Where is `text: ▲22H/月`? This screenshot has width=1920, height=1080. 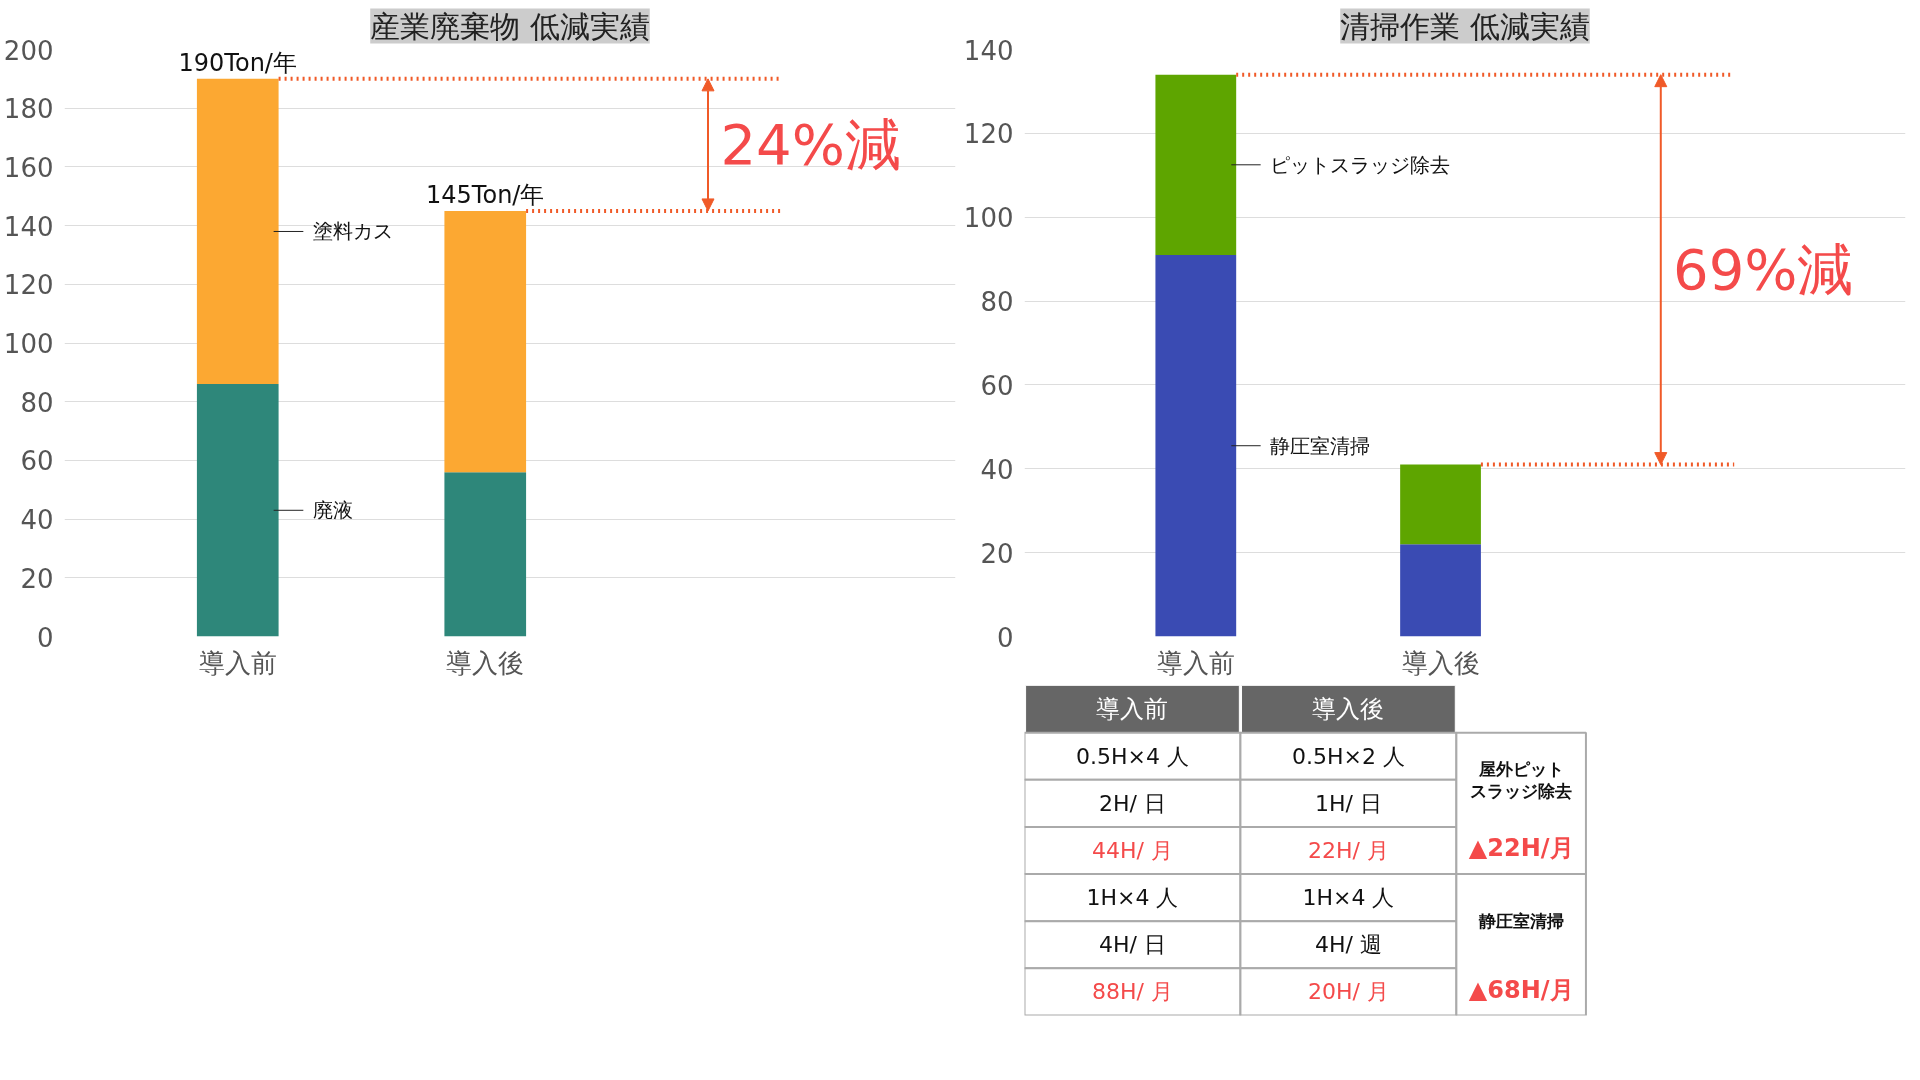 text: ▲22H/月 is located at coordinates (1521, 848).